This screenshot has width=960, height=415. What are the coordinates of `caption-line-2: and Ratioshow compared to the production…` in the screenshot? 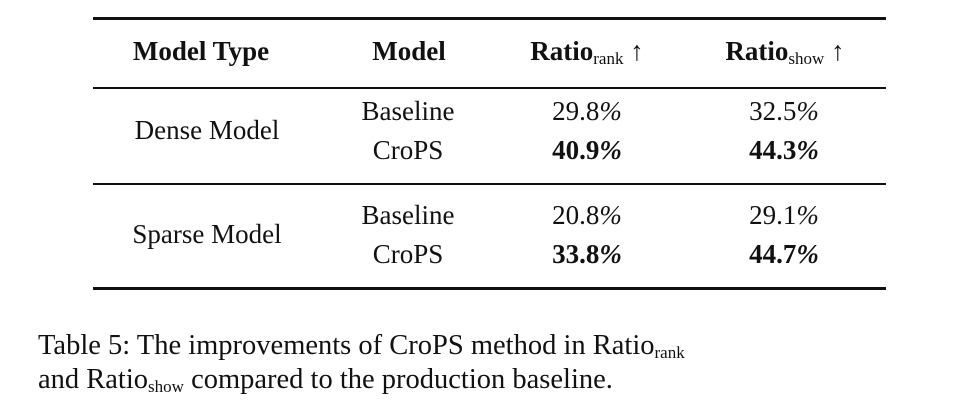 It's located at (325, 380).